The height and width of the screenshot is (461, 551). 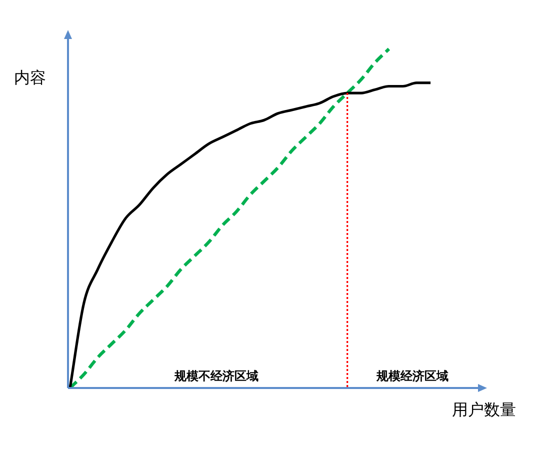 What do you see at coordinates (412, 376) in the screenshot?
I see `annotation: 规模经济区域` at bounding box center [412, 376].